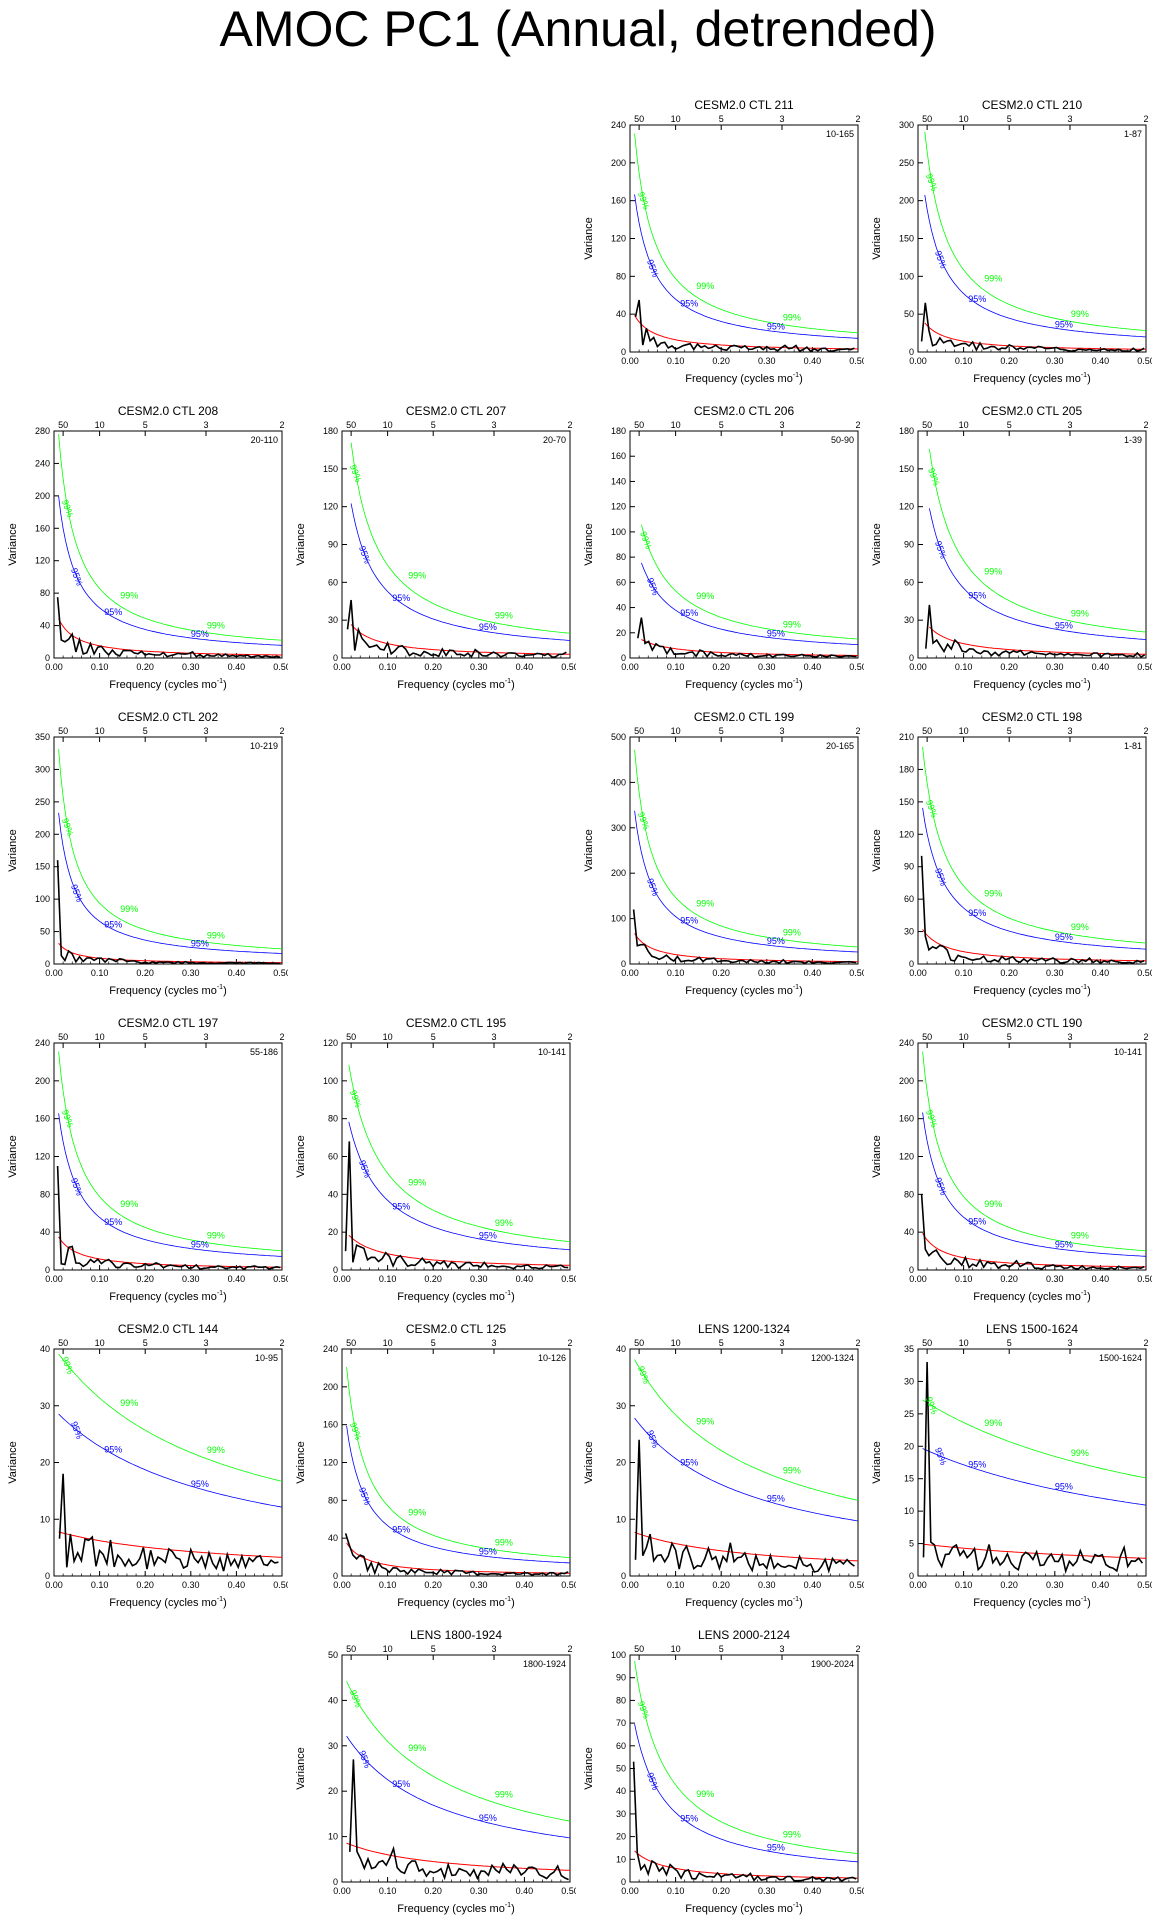 The height and width of the screenshot is (1923, 1156). I want to click on y-tick-label: 240, so click(42, 463).